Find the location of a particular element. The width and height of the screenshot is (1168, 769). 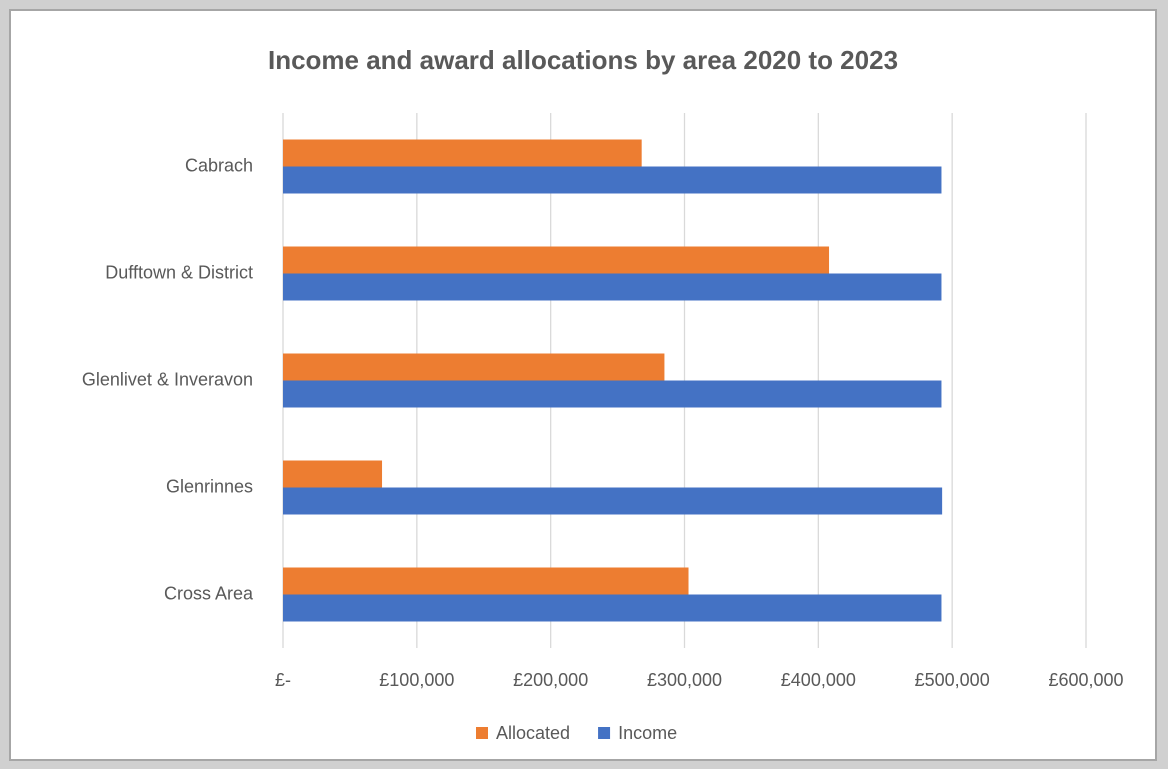

y-tick-label: Cross Area is located at coordinates (209, 593).